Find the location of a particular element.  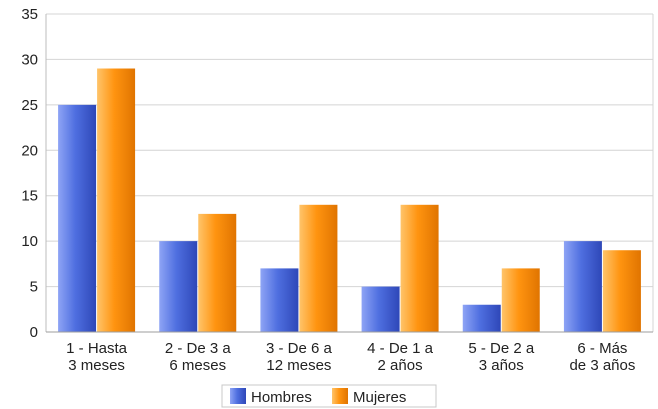

legend-swatch-hombres is located at coordinates (238, 396).